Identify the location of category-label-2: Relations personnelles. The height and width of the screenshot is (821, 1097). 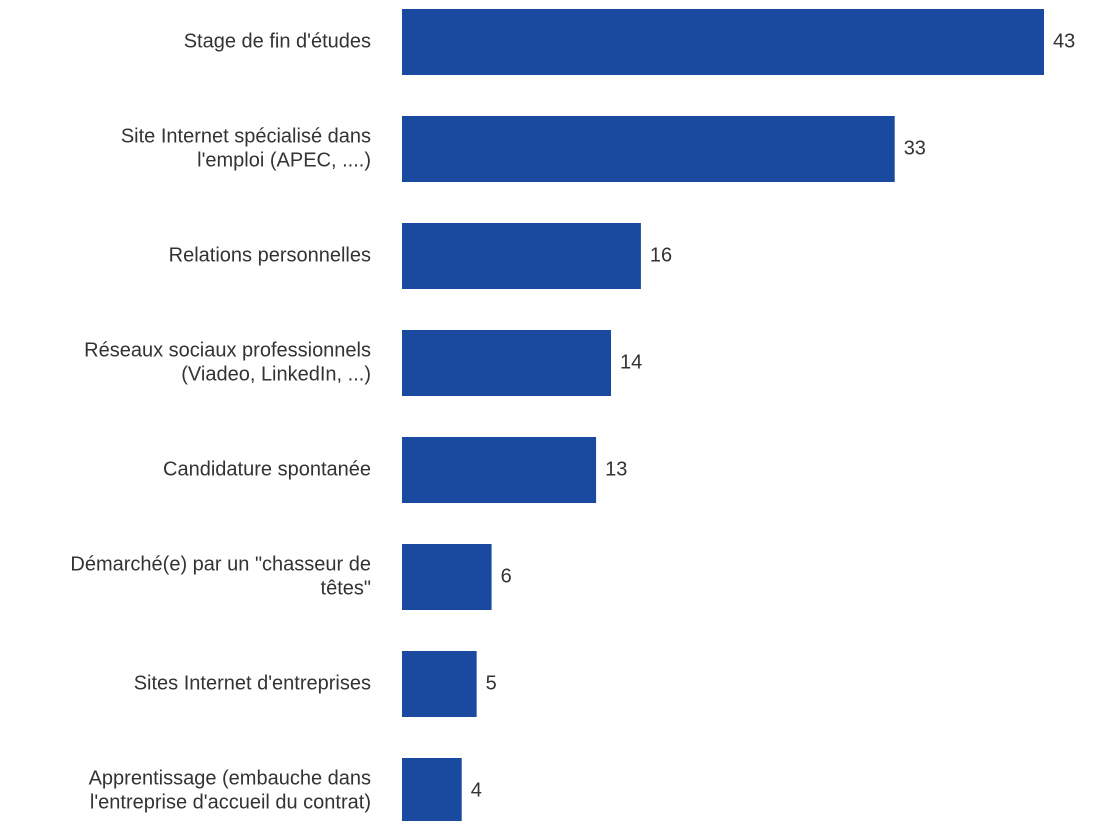
(270, 255).